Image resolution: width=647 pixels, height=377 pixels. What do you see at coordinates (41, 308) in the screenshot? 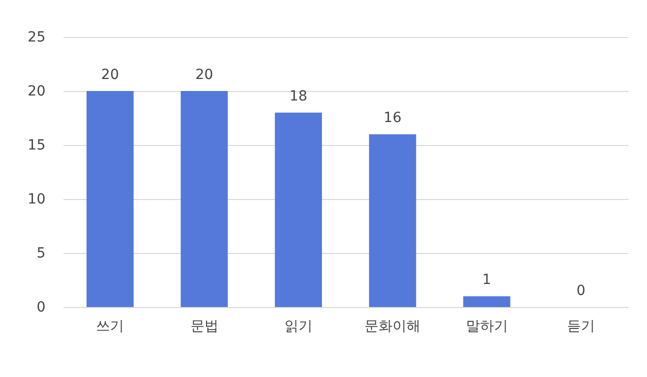
I see `y-tick-label: 0` at bounding box center [41, 308].